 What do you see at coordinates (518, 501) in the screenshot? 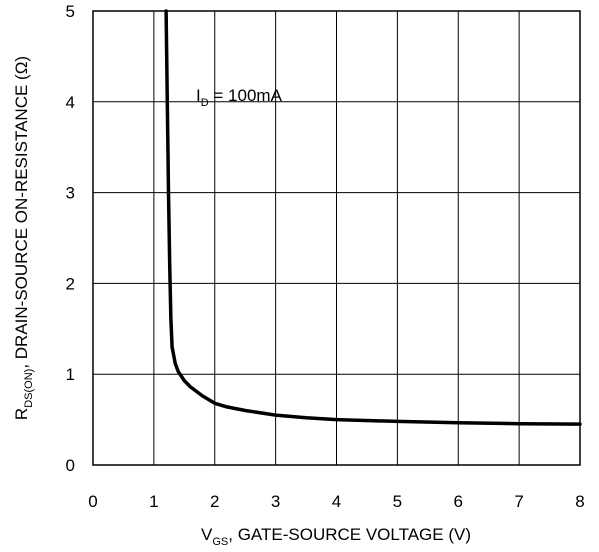
I see `x-tick-label: 7` at bounding box center [518, 501].